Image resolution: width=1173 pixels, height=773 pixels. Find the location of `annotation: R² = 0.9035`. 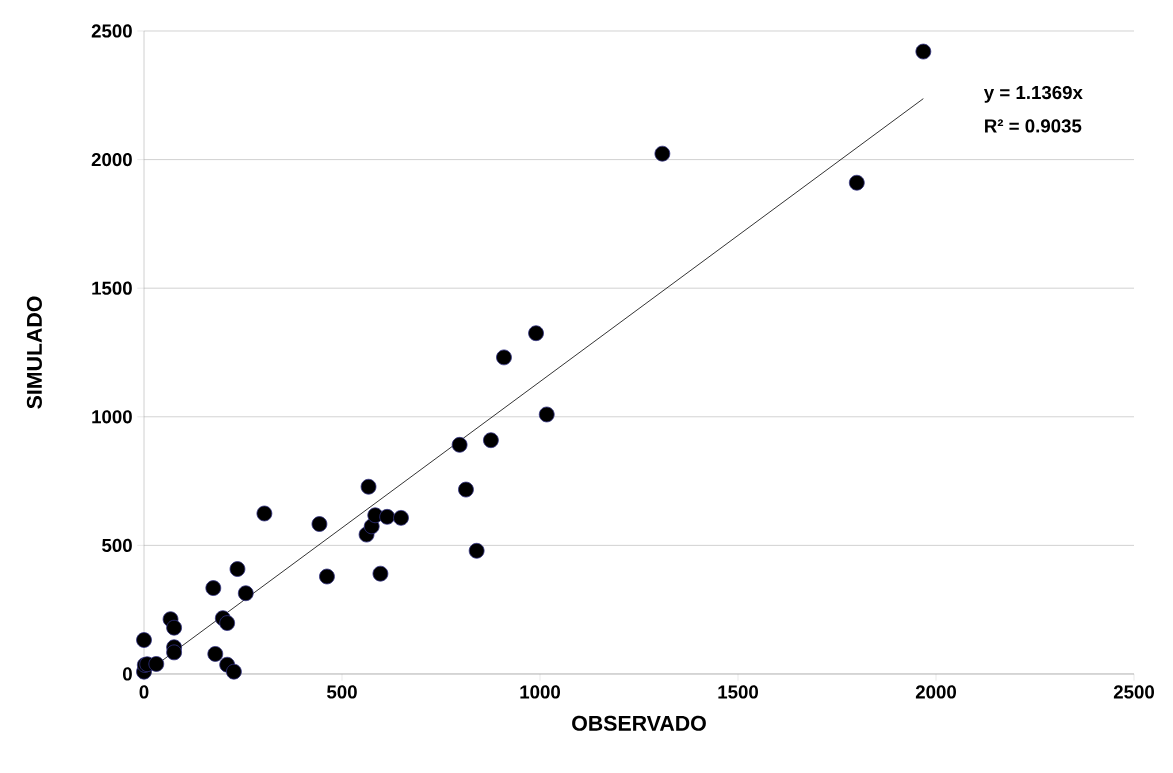

annotation: R² = 0.9035 is located at coordinates (1033, 126).